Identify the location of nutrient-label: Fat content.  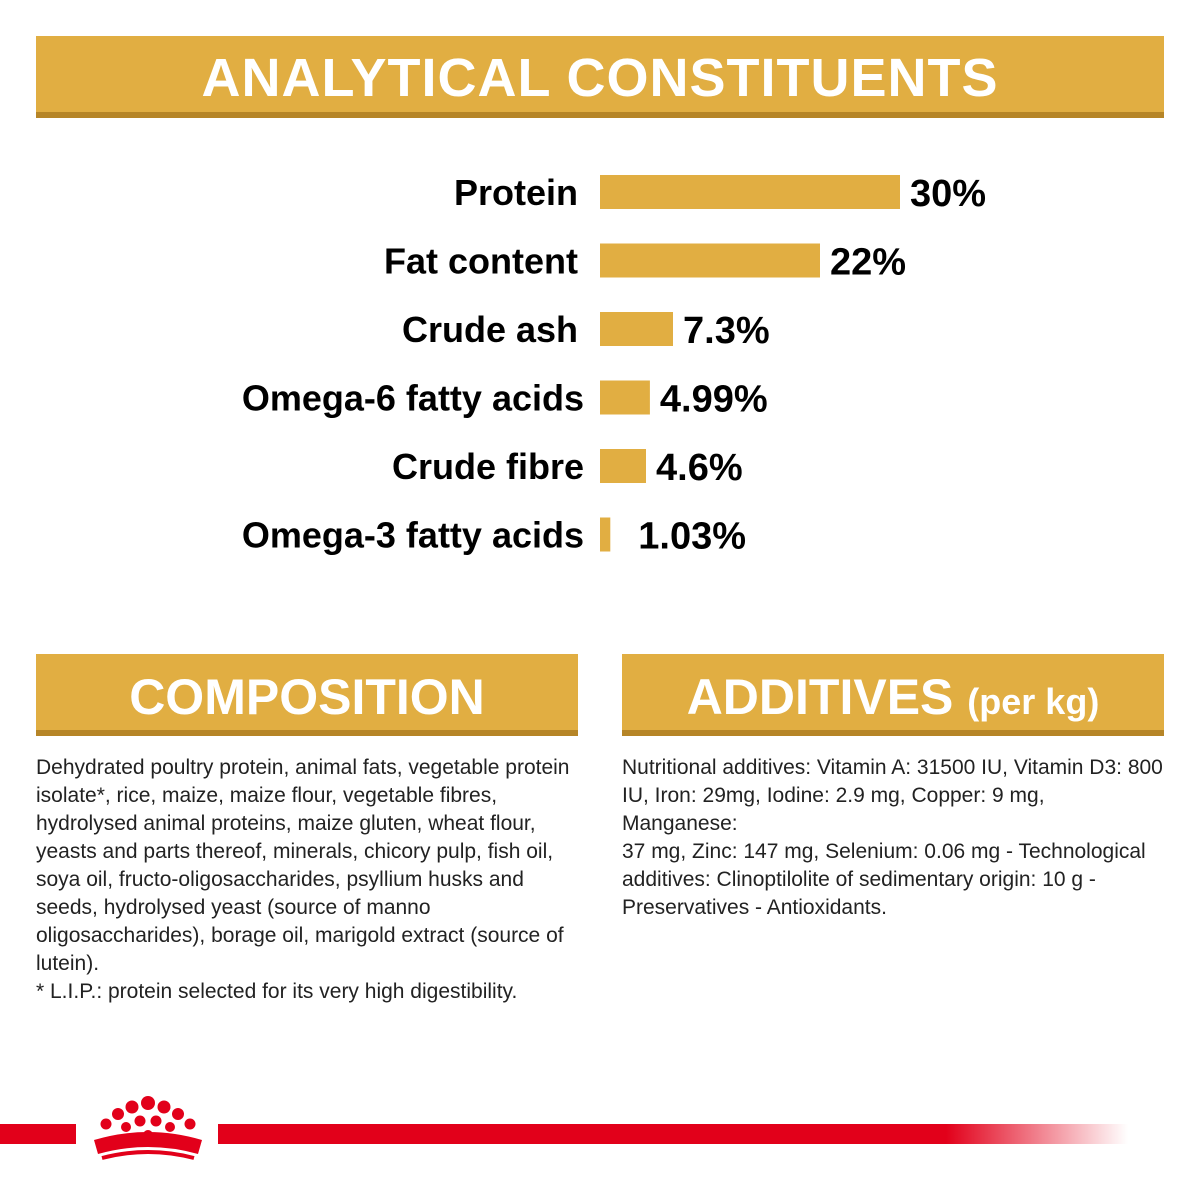
(481, 261).